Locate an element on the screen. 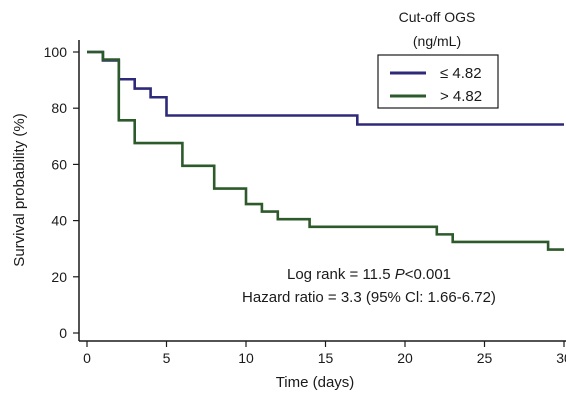 The image size is (566, 395). y-tick-label: 0 is located at coordinates (63, 333).